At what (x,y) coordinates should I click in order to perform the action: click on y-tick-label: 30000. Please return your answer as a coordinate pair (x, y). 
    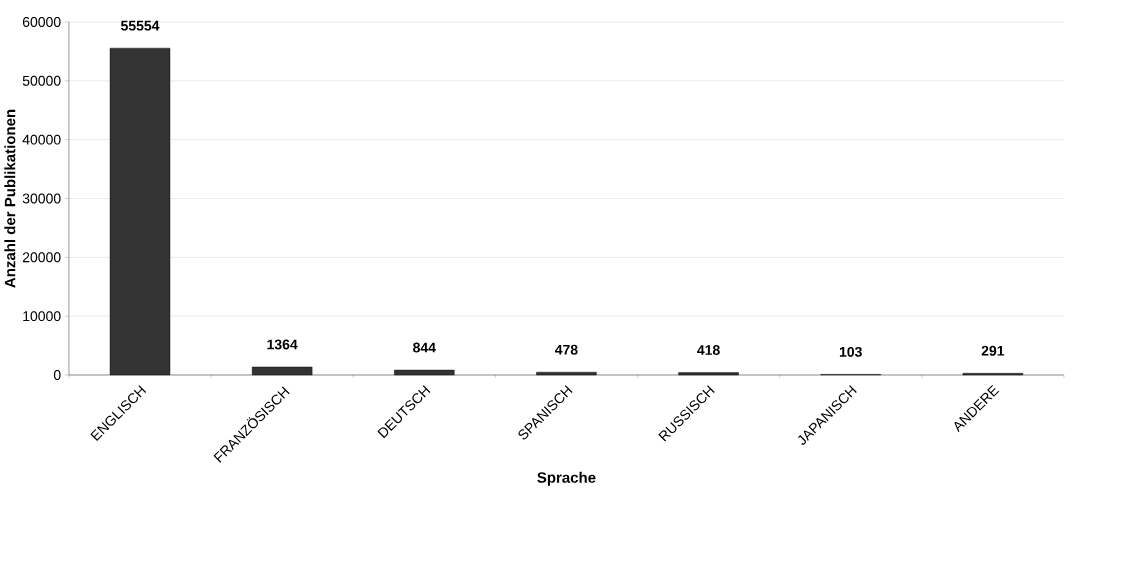
    Looking at the image, I should click on (41, 198).